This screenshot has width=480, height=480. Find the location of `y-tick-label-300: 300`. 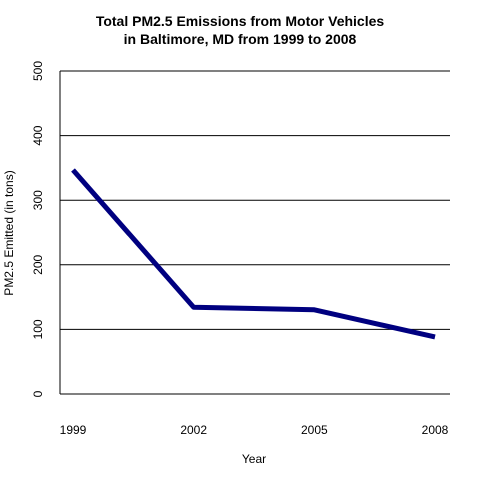

y-tick-label-300: 300 is located at coordinates (38, 200).